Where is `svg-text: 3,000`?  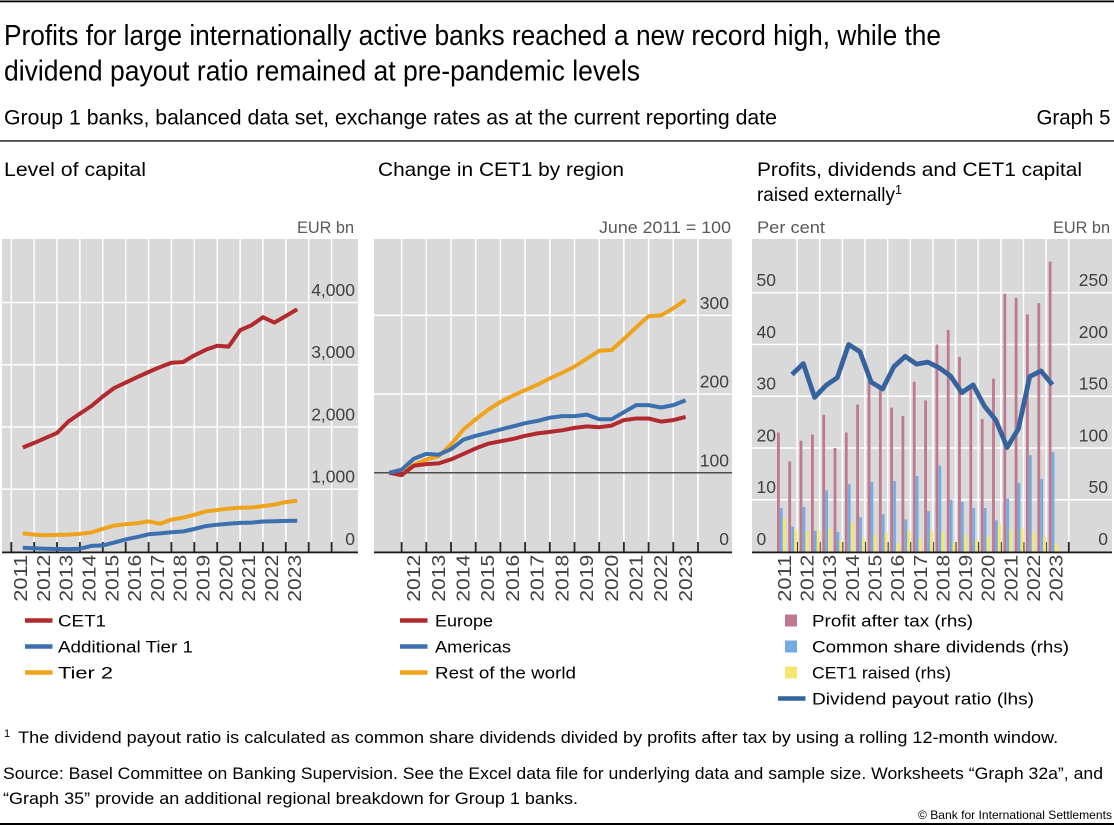
svg-text: 3,000 is located at coordinates (333, 352).